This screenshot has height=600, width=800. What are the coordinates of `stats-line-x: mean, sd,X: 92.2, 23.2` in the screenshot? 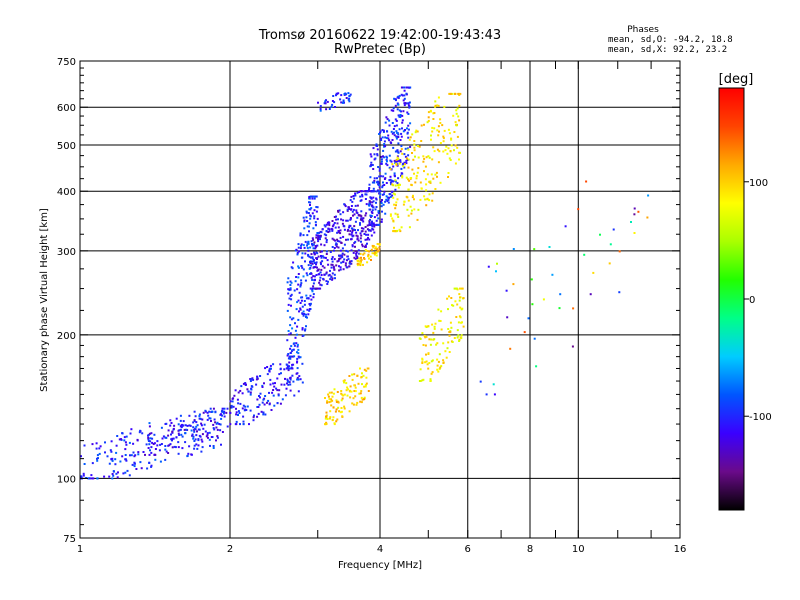 It's located at (667, 50).